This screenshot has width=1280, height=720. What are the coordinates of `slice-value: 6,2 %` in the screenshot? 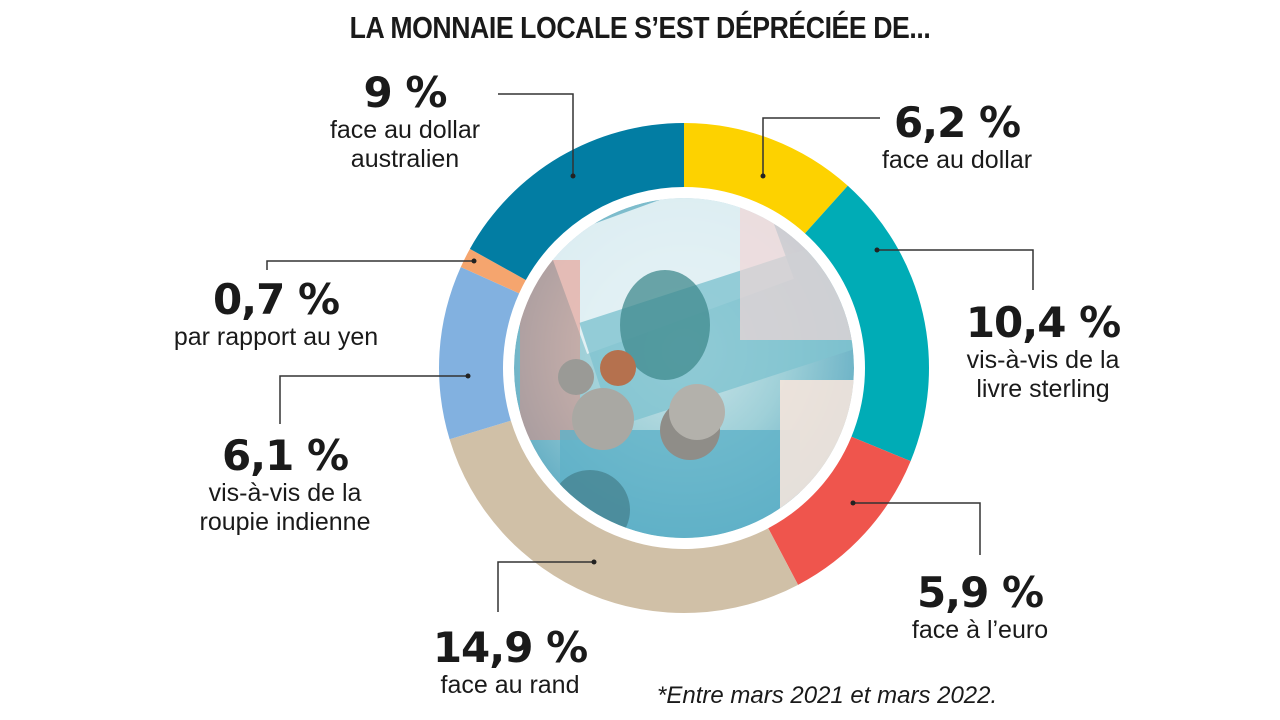 It's located at (957, 122).